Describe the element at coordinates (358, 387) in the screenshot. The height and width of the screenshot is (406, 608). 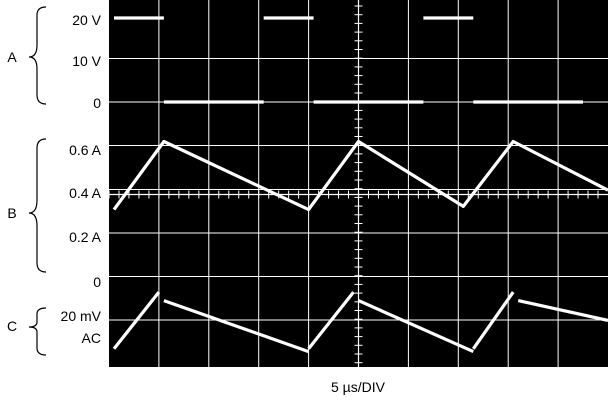
I see `x-axis-label: 5 µs/DIV` at that location.